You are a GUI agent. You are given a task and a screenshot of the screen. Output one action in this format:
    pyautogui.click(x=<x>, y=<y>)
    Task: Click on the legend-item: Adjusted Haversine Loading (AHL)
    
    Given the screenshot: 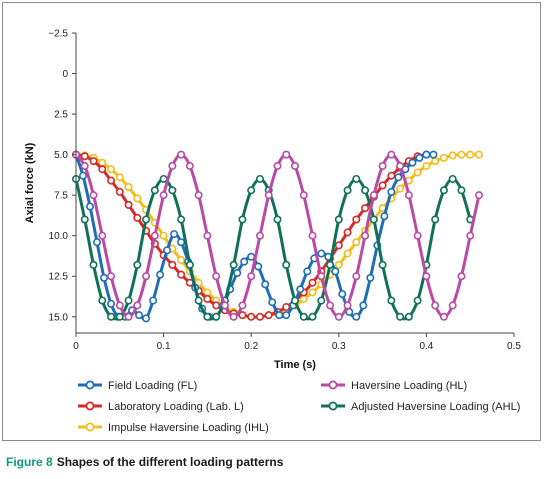 What is the action you would take?
    pyautogui.click(x=420, y=407)
    